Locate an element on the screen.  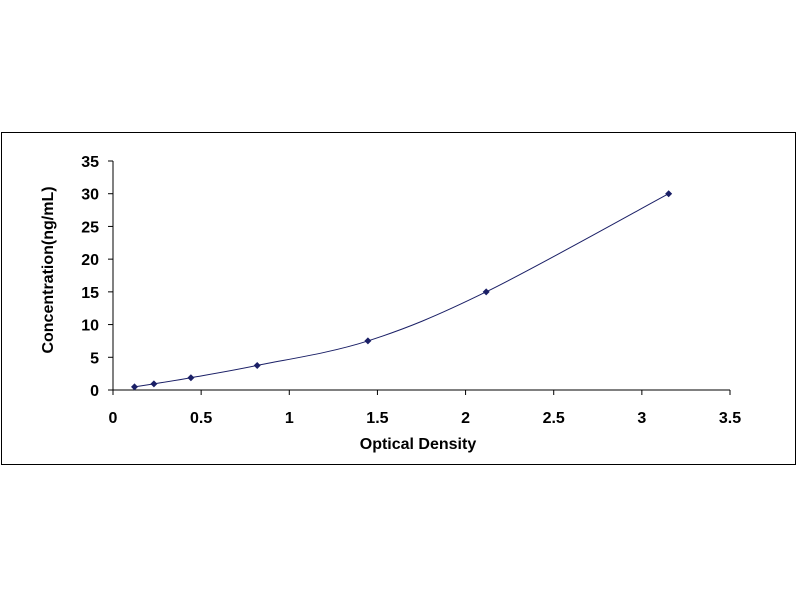
y-tick-label: 0 is located at coordinates (94, 391).